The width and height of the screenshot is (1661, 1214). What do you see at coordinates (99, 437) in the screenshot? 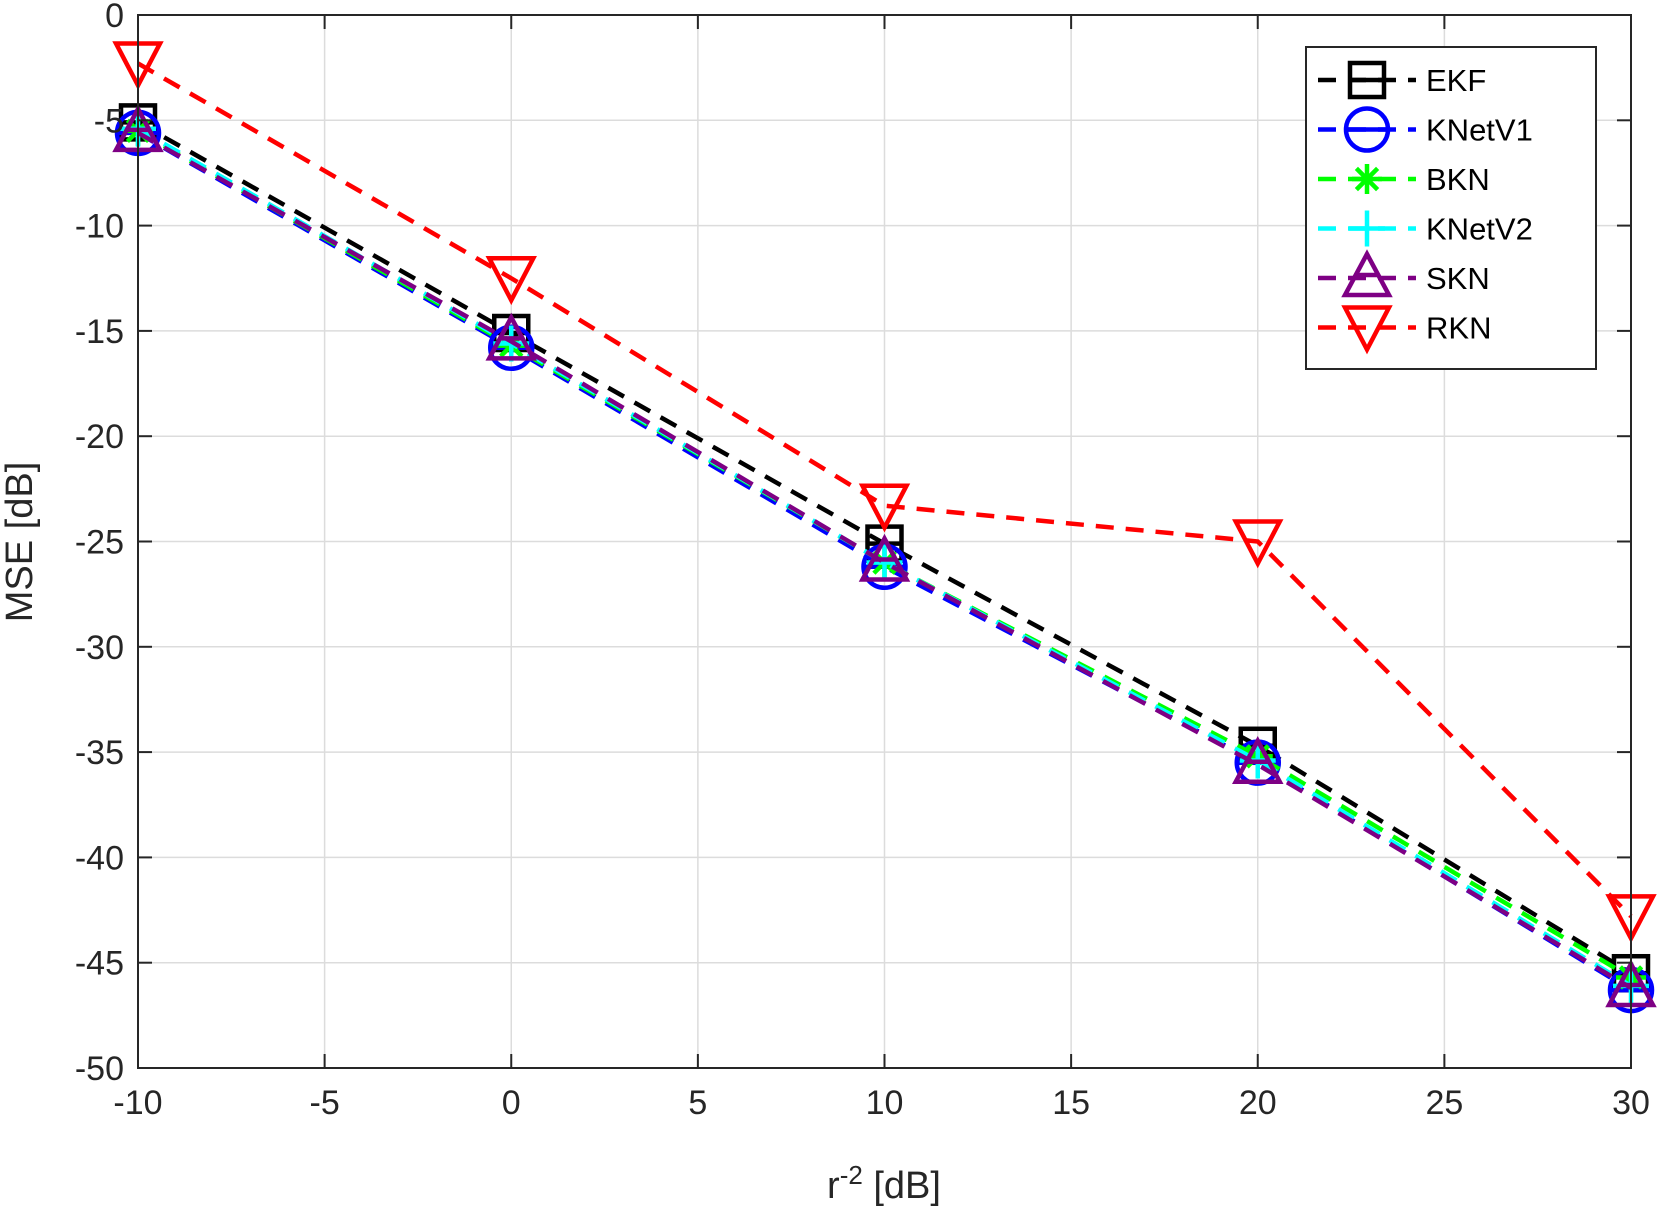
I see `y-tick-label: -20` at bounding box center [99, 437].